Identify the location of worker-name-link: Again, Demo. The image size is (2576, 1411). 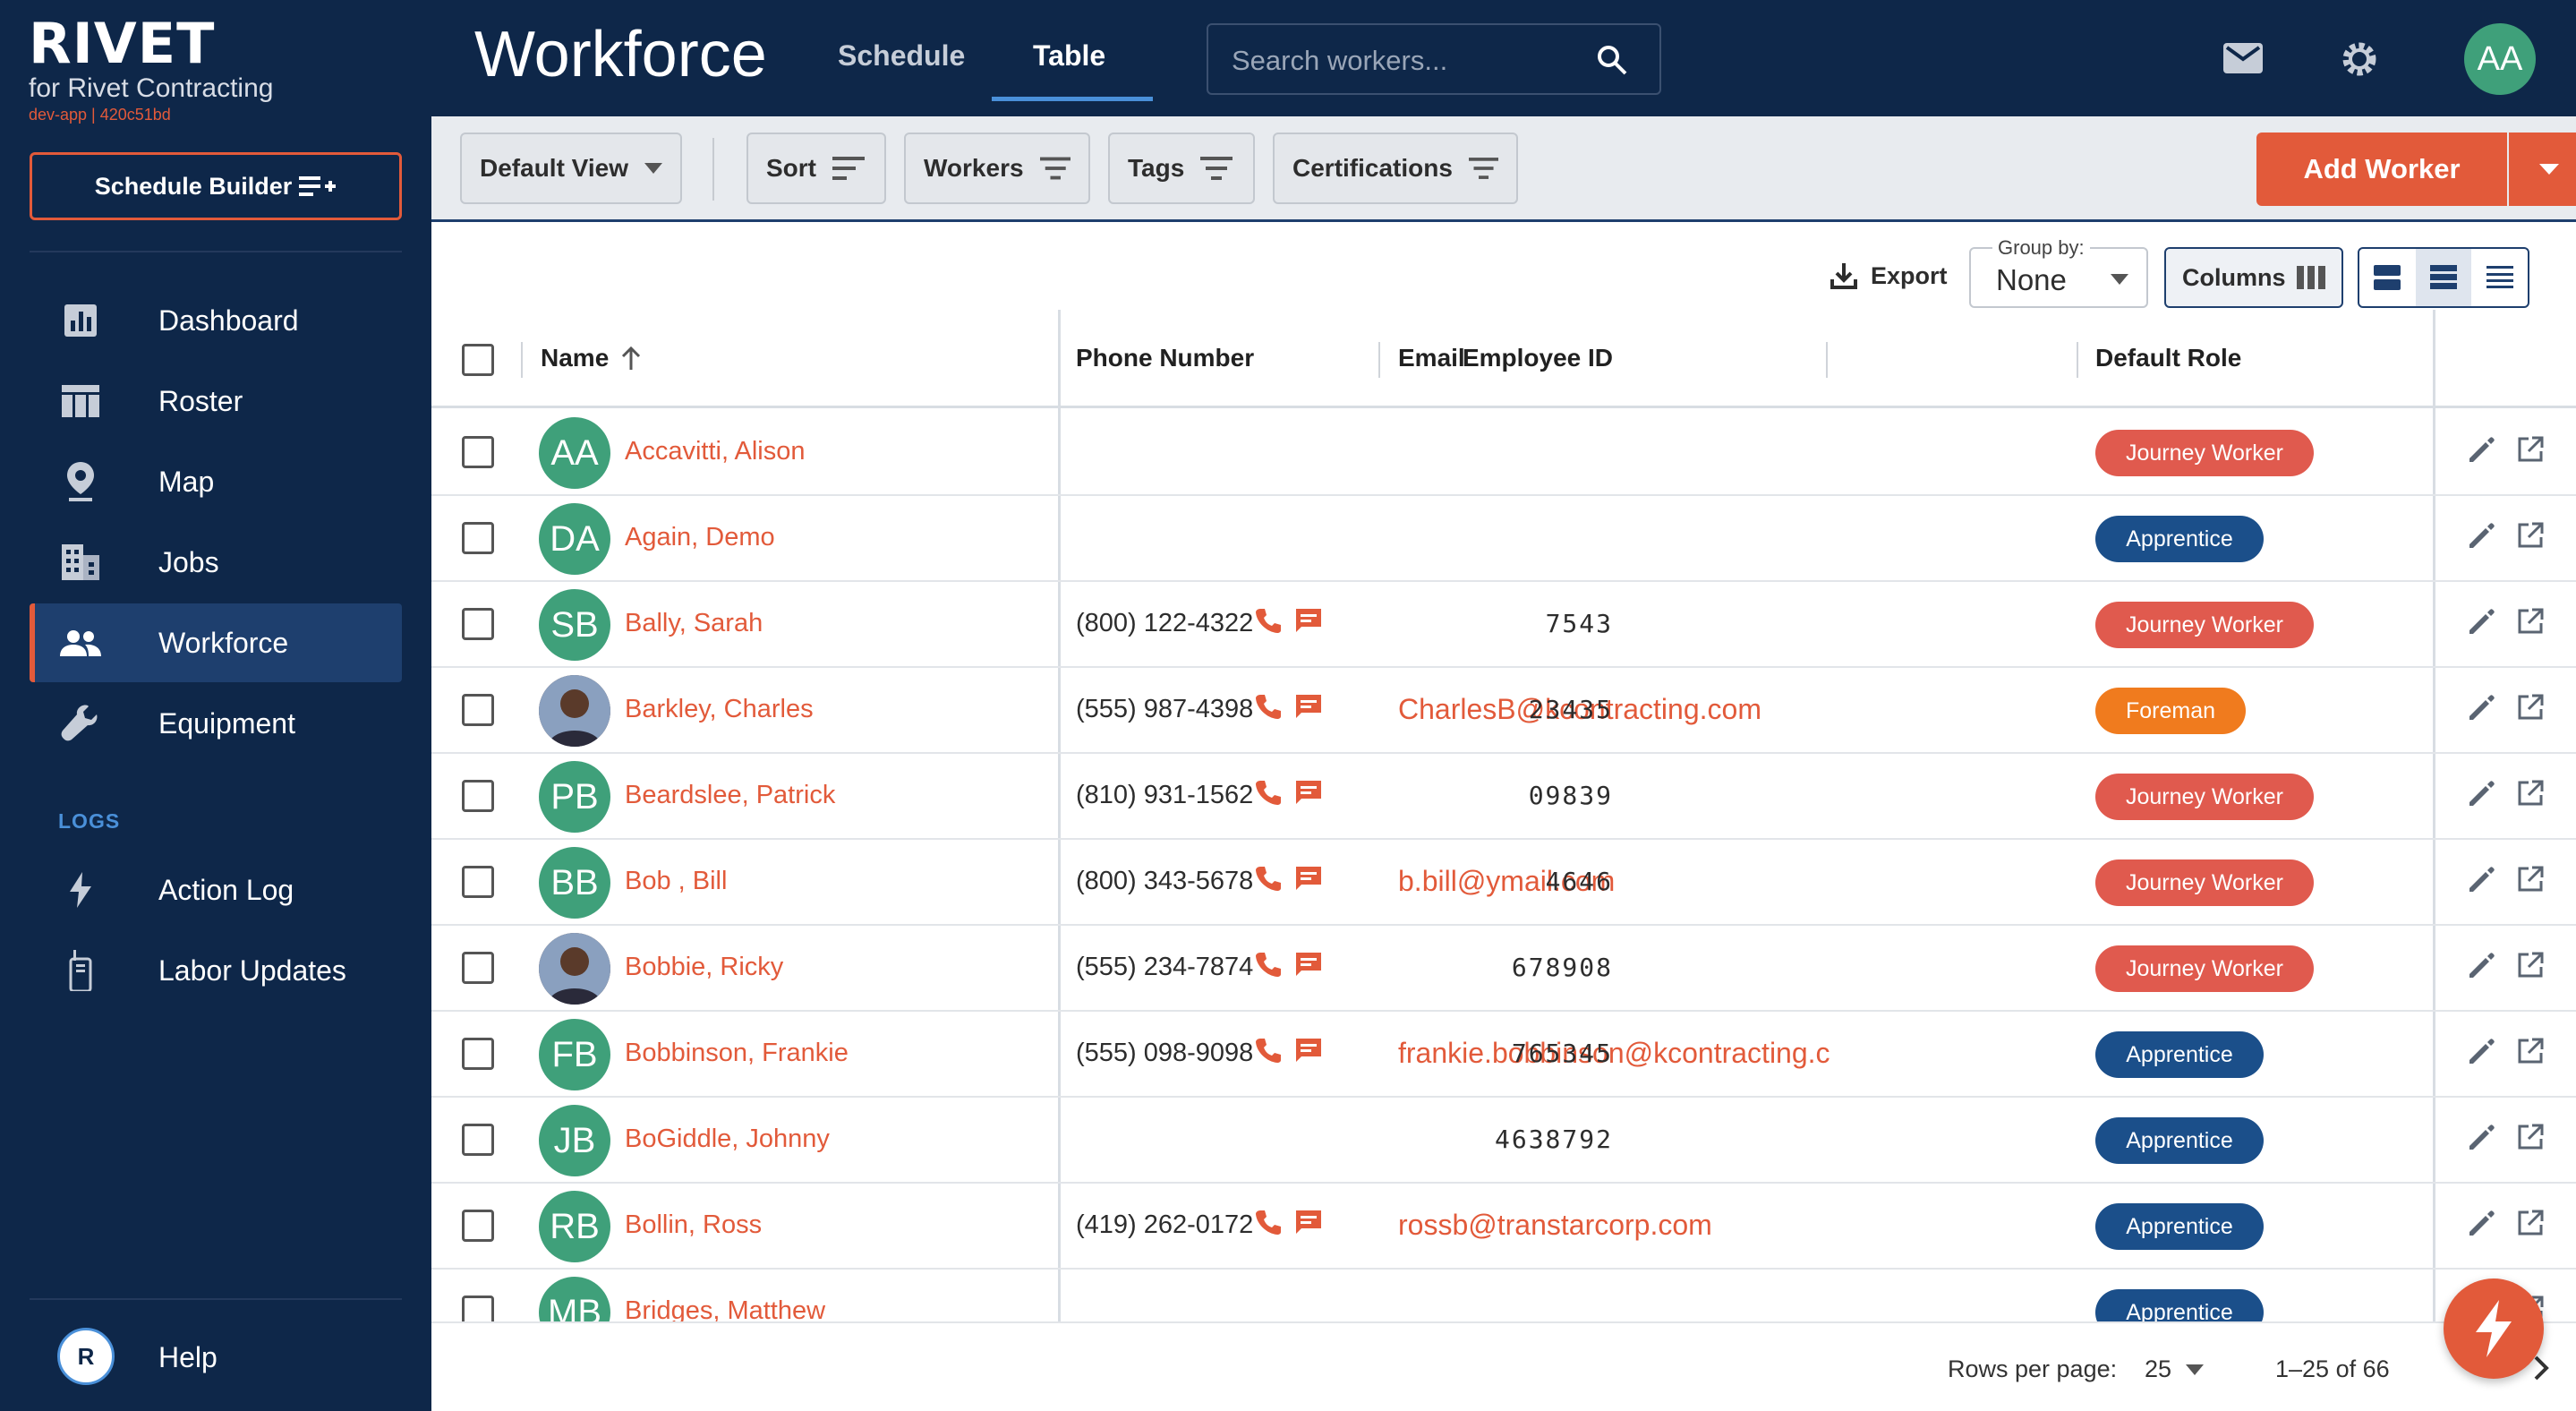
(700, 537).